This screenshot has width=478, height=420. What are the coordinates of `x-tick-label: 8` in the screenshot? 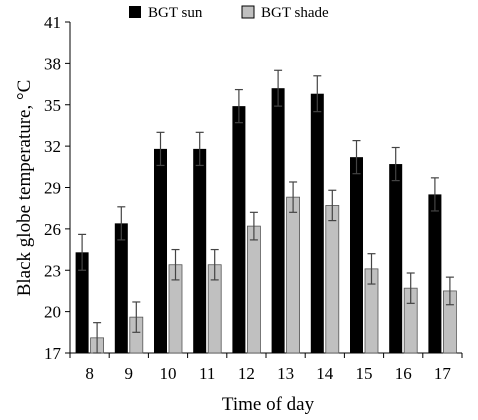 It's located at (89, 373).